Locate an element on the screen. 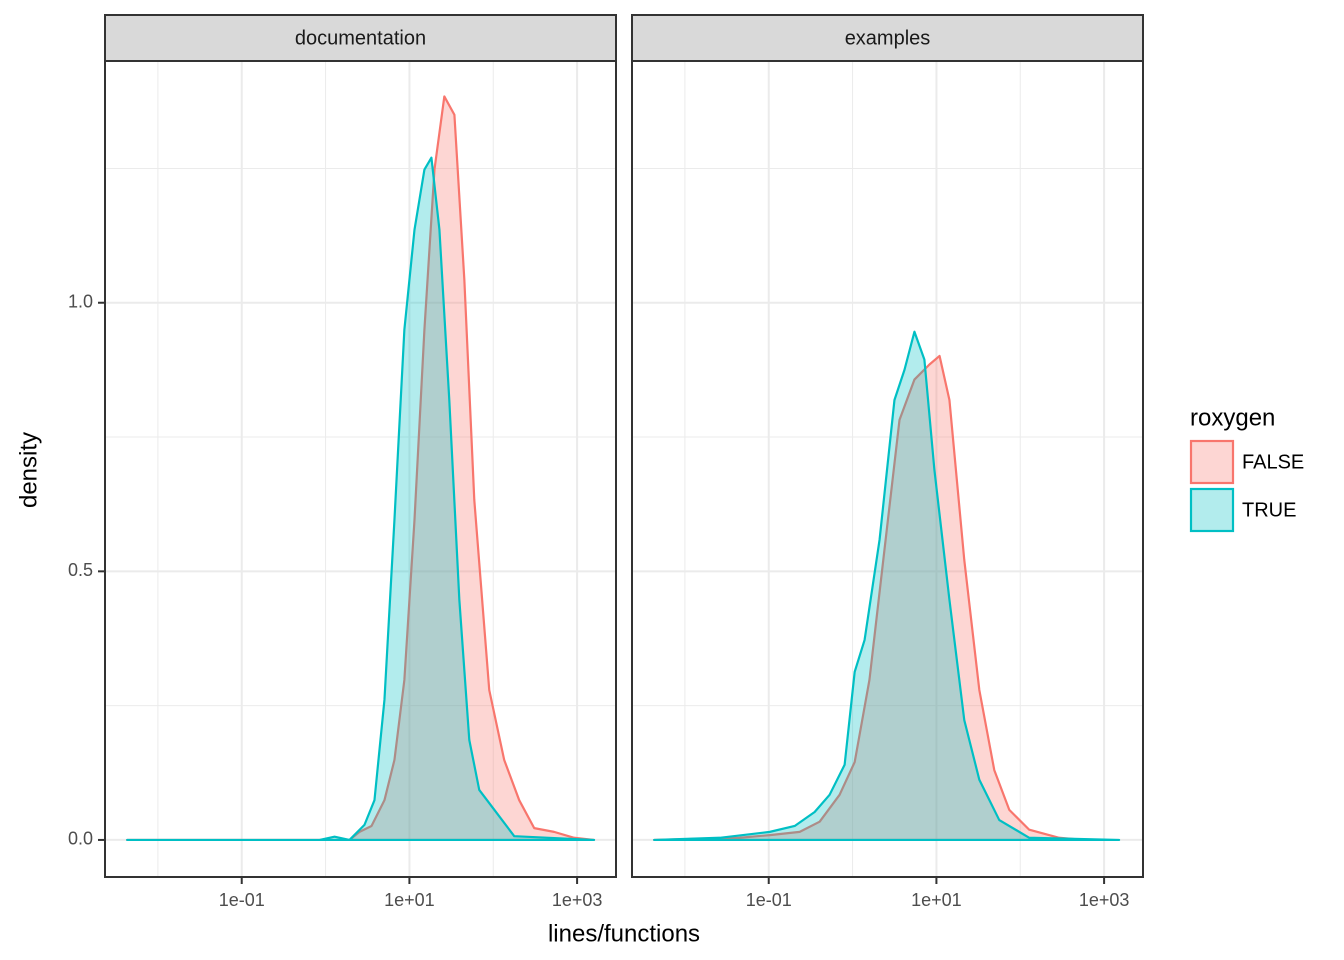  y-tick-label: 0.5 is located at coordinates (80, 570).